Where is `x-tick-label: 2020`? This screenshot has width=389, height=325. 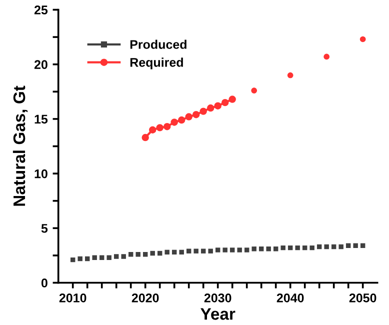
x-tick-label: 2020 is located at coordinates (145, 297).